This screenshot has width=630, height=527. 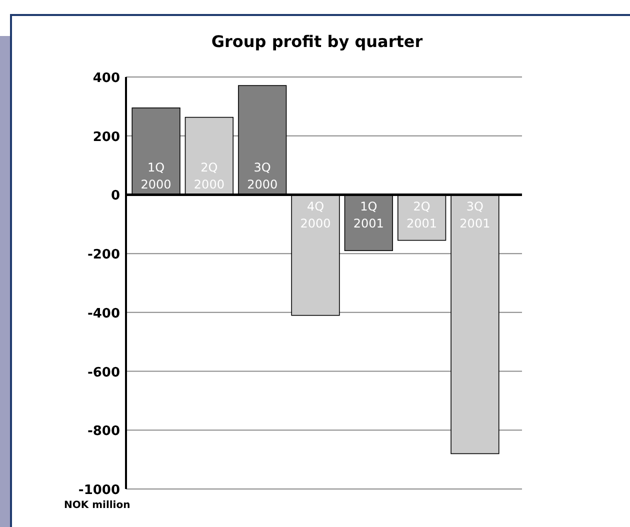 What do you see at coordinates (115, 196) in the screenshot?
I see `y-tick-label: 0` at bounding box center [115, 196].